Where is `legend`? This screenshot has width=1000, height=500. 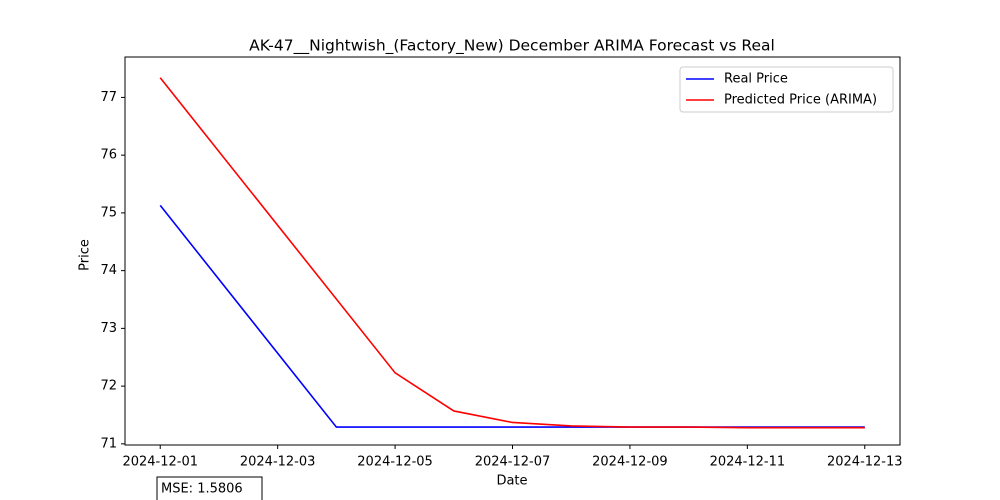 legend is located at coordinates (786, 89).